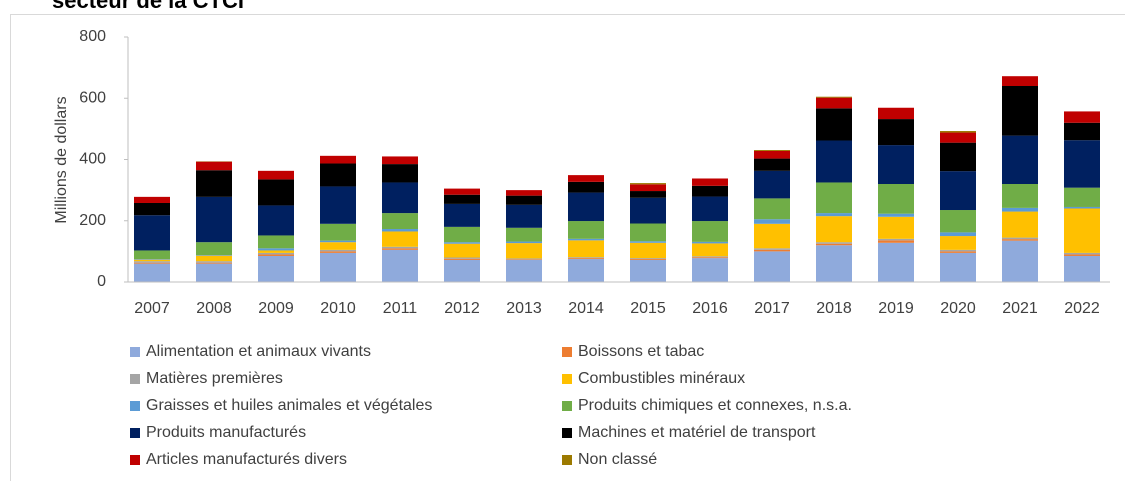 The height and width of the screenshot is (481, 1125). What do you see at coordinates (697, 432) in the screenshot?
I see `legend-label: Machines et matériel de transport` at bounding box center [697, 432].